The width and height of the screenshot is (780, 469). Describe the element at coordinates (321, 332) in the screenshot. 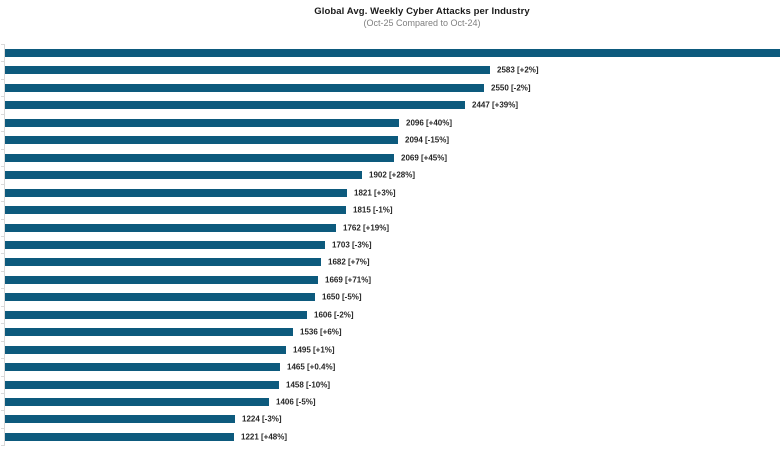

I see `bar-value-label: 1536 [+6%]` at that location.